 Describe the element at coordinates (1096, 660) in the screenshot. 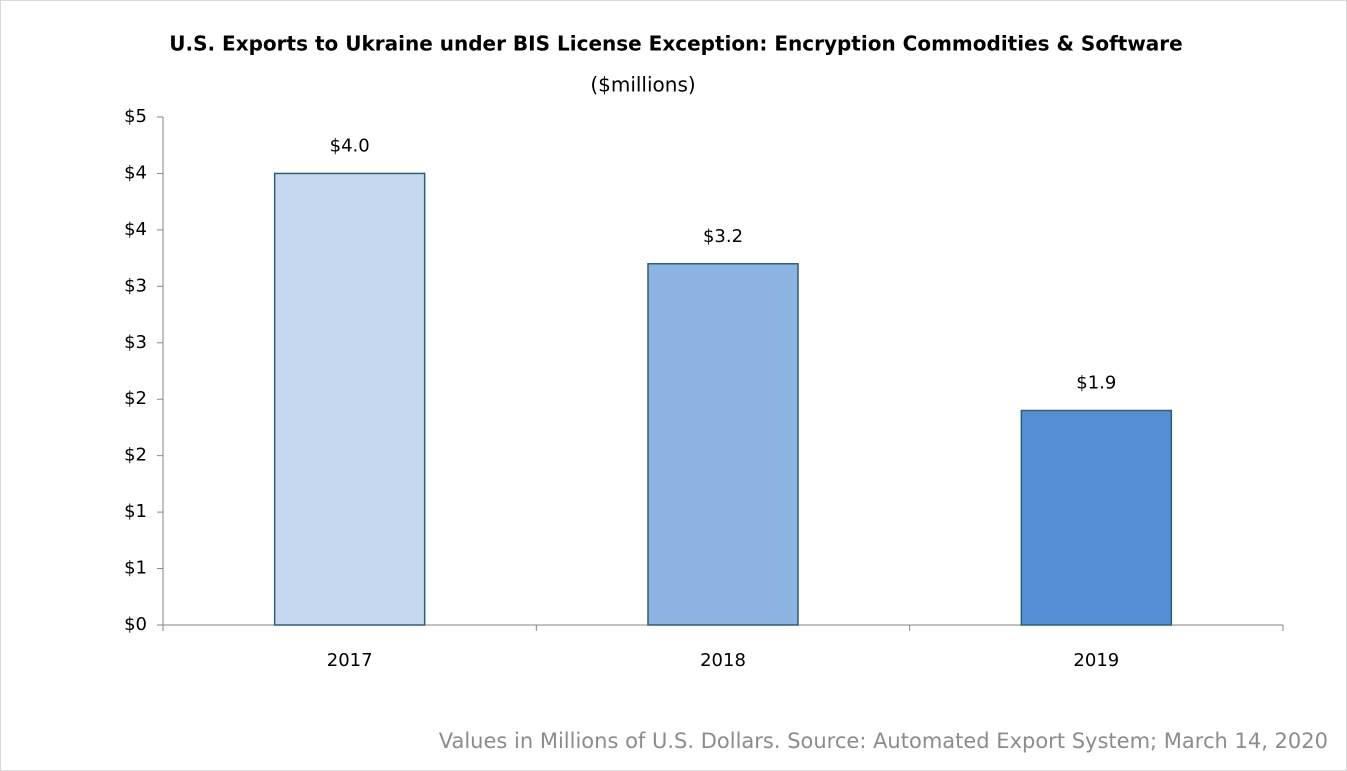

I see `x-tick-label: 2019` at that location.